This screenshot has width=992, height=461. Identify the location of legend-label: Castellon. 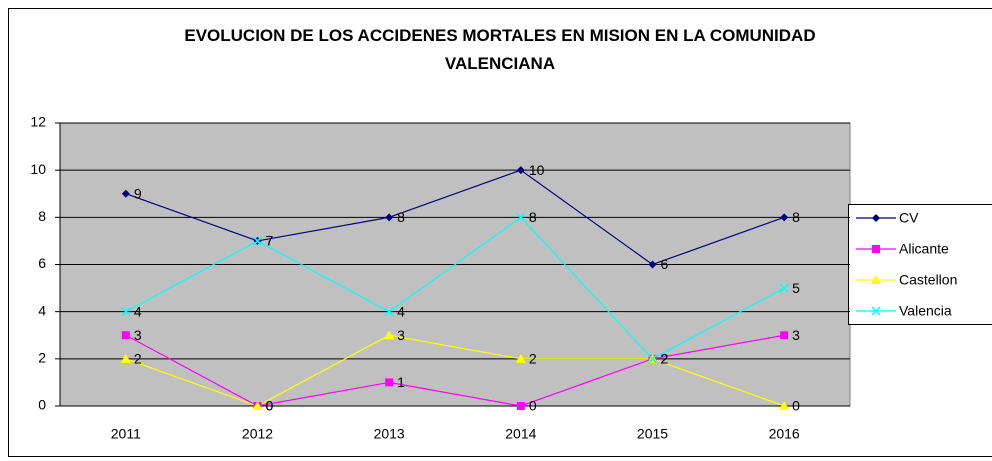
(928, 280).